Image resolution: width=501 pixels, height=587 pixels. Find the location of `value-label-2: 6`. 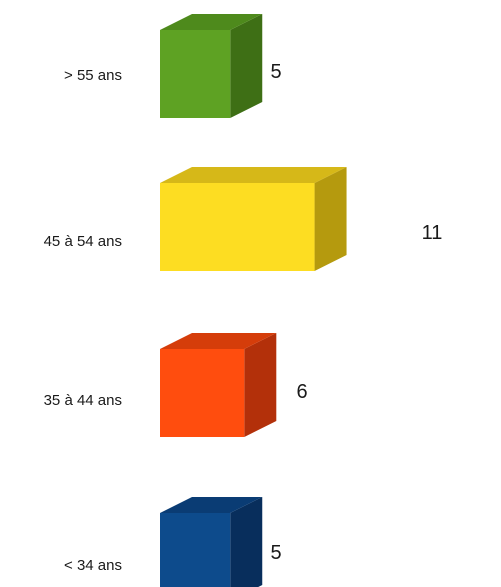

value-label-2: 6 is located at coordinates (301, 392).